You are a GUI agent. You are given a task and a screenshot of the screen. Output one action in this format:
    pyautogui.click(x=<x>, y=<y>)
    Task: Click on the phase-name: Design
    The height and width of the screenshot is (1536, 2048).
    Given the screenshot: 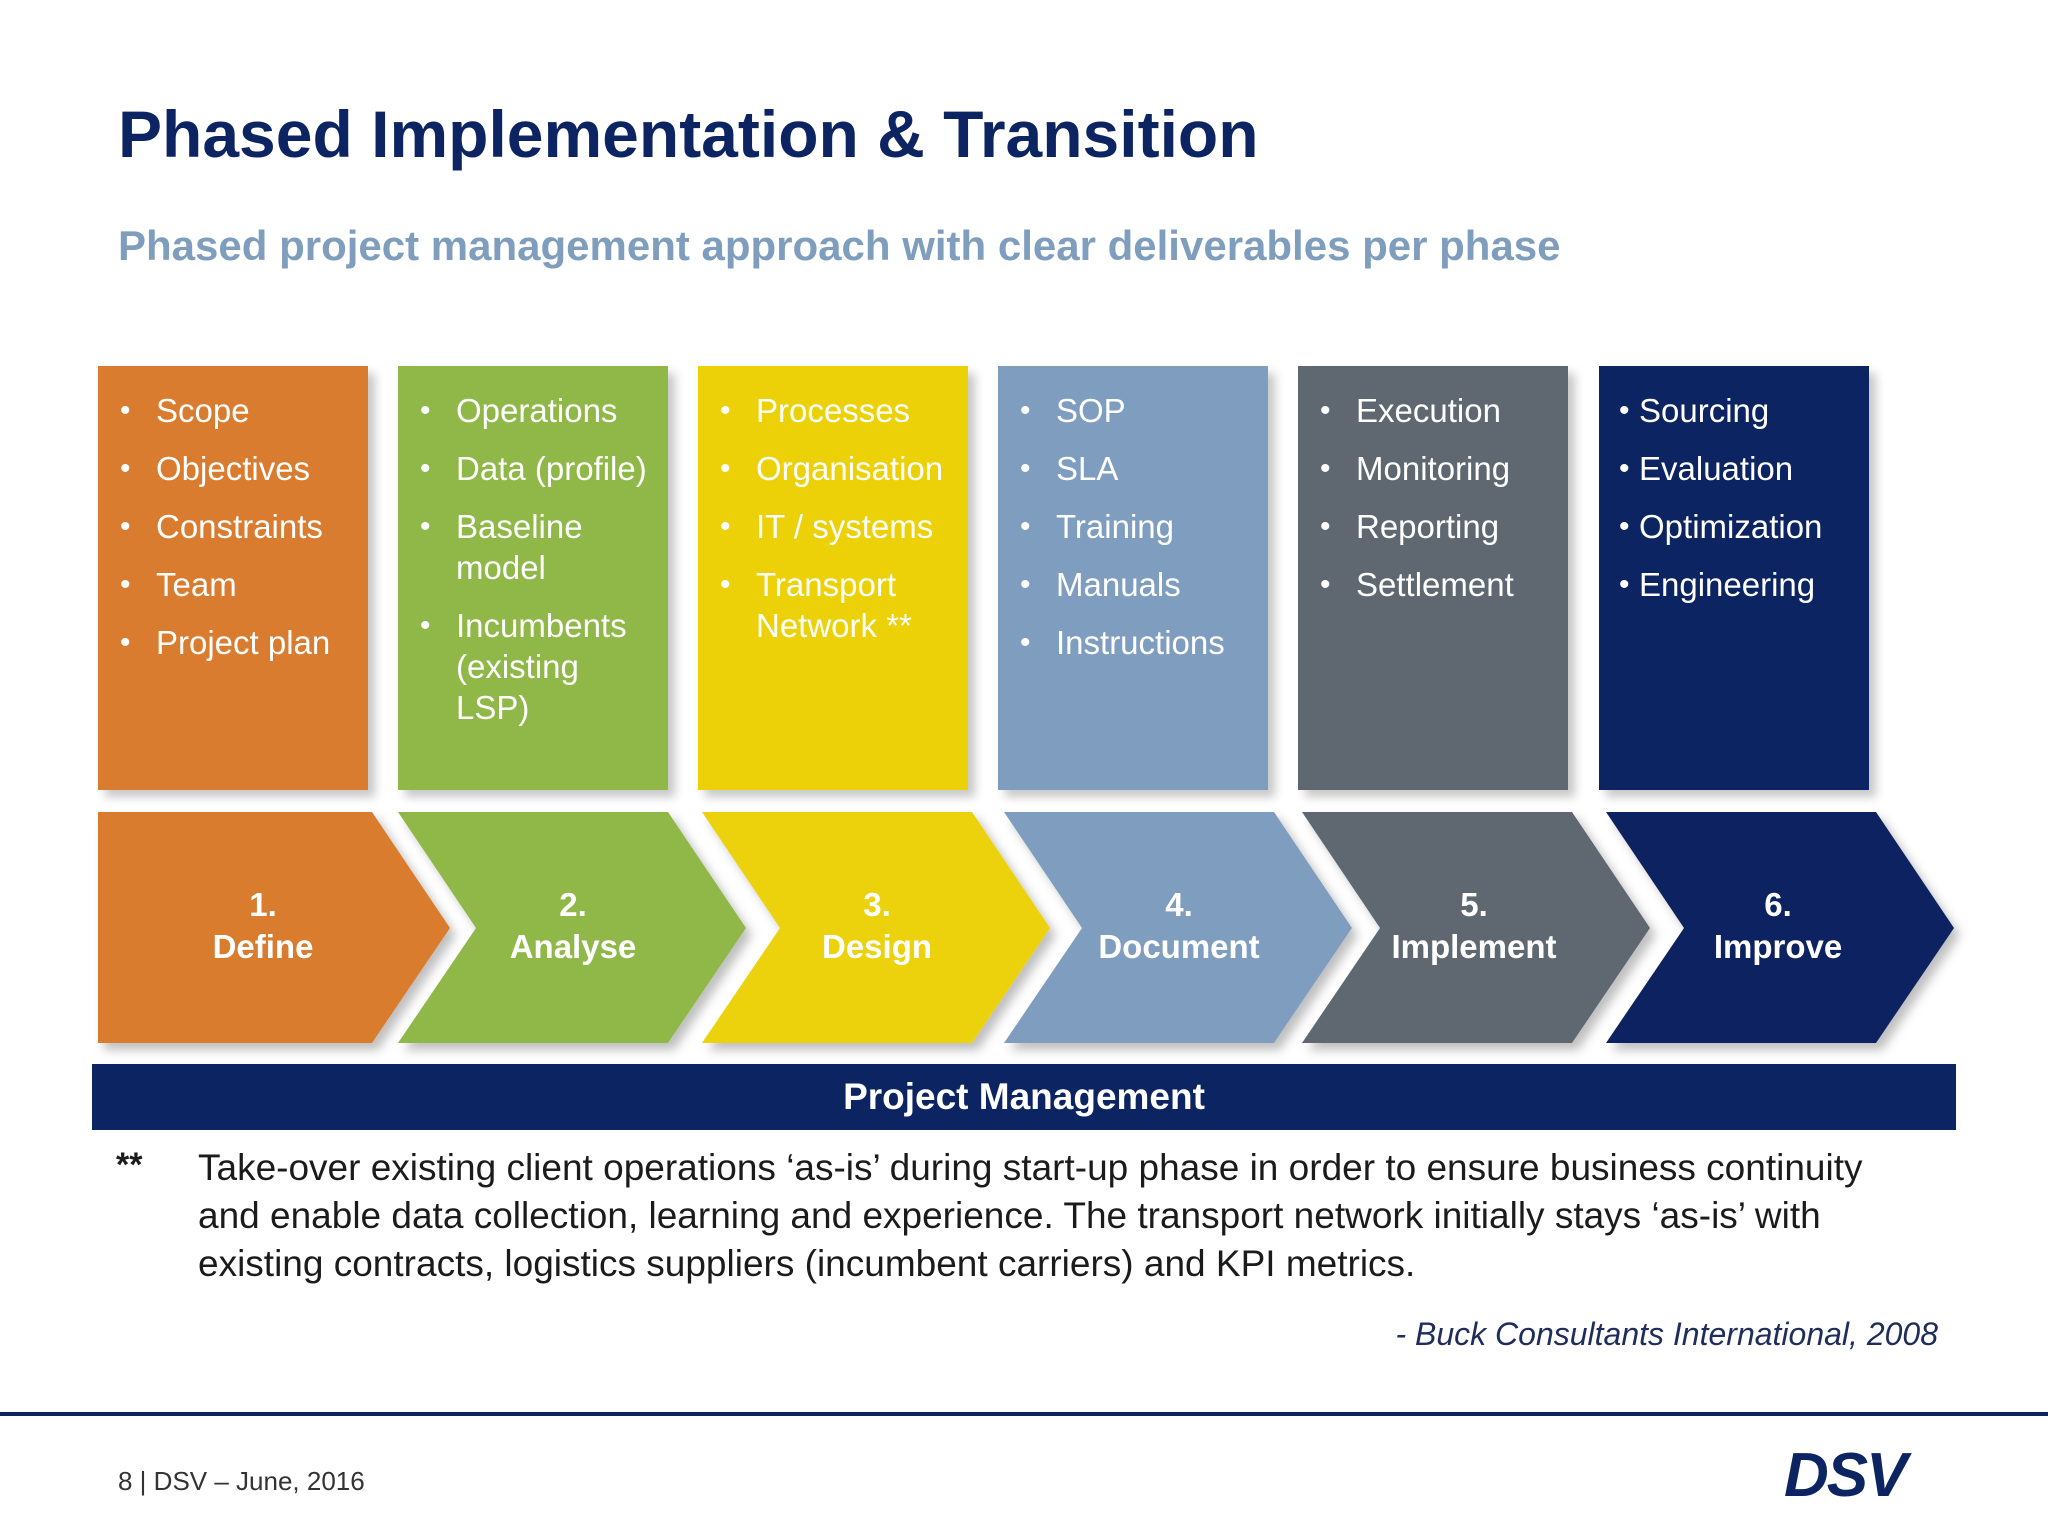 What is the action you would take?
    pyautogui.click(x=877, y=946)
    